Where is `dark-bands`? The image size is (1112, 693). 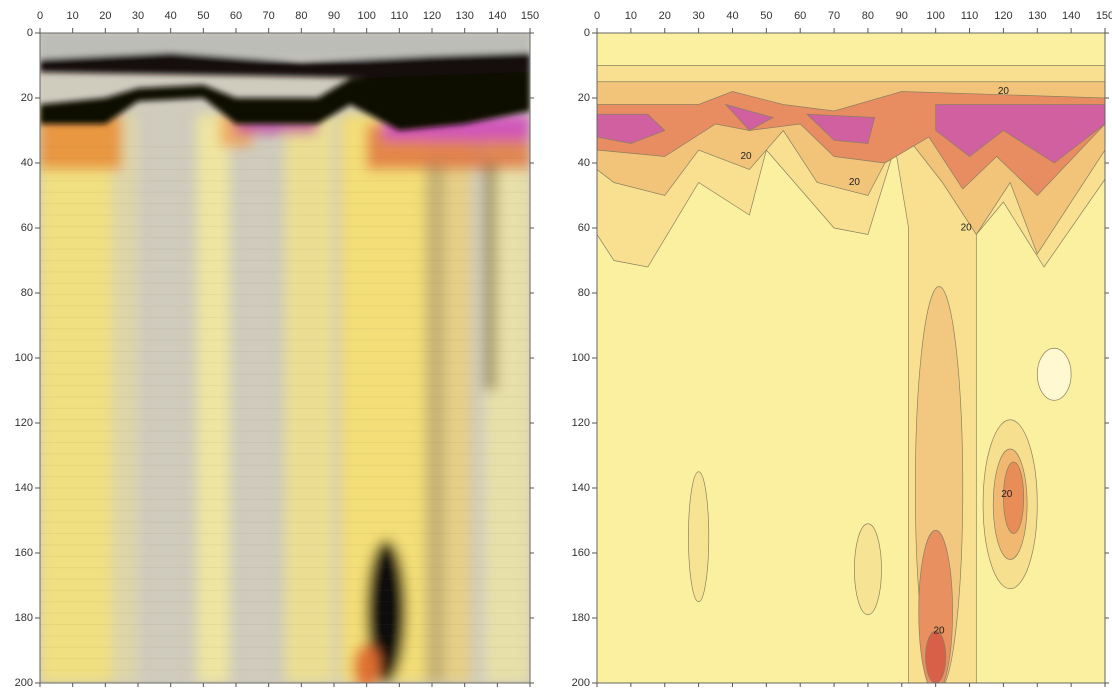
dark-bands is located at coordinates (285, 82).